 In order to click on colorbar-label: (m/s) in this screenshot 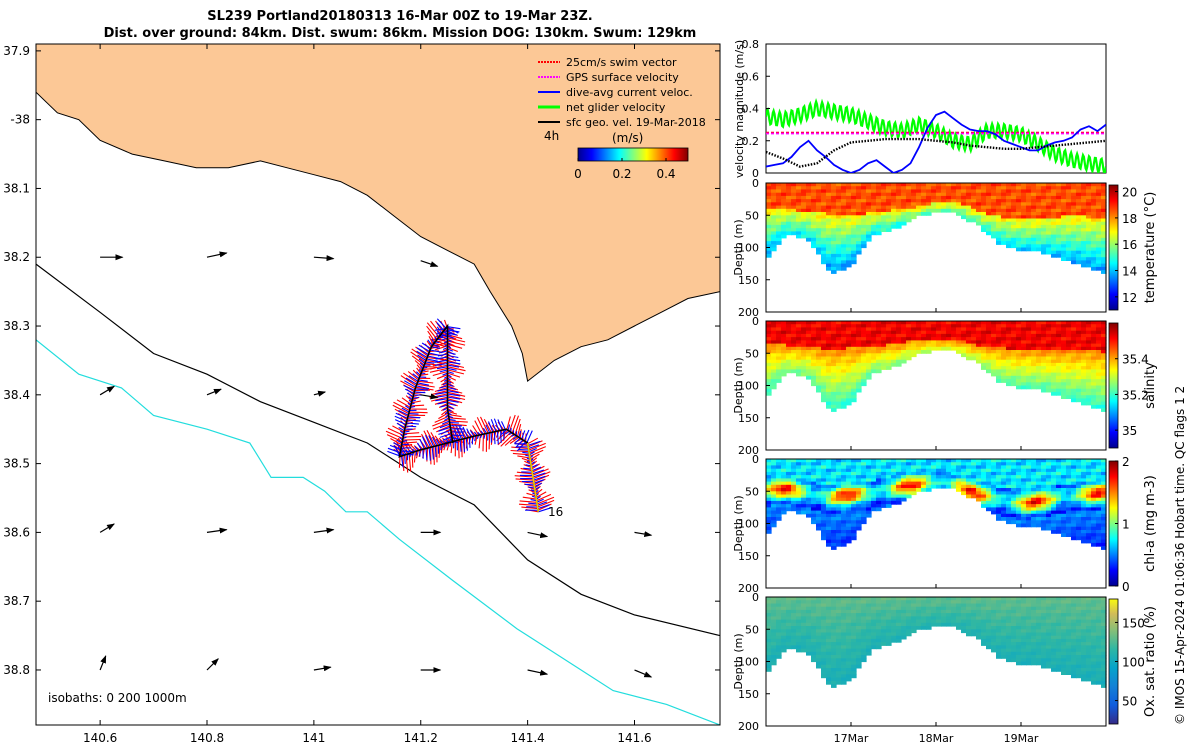, I will do `click(627, 138)`.